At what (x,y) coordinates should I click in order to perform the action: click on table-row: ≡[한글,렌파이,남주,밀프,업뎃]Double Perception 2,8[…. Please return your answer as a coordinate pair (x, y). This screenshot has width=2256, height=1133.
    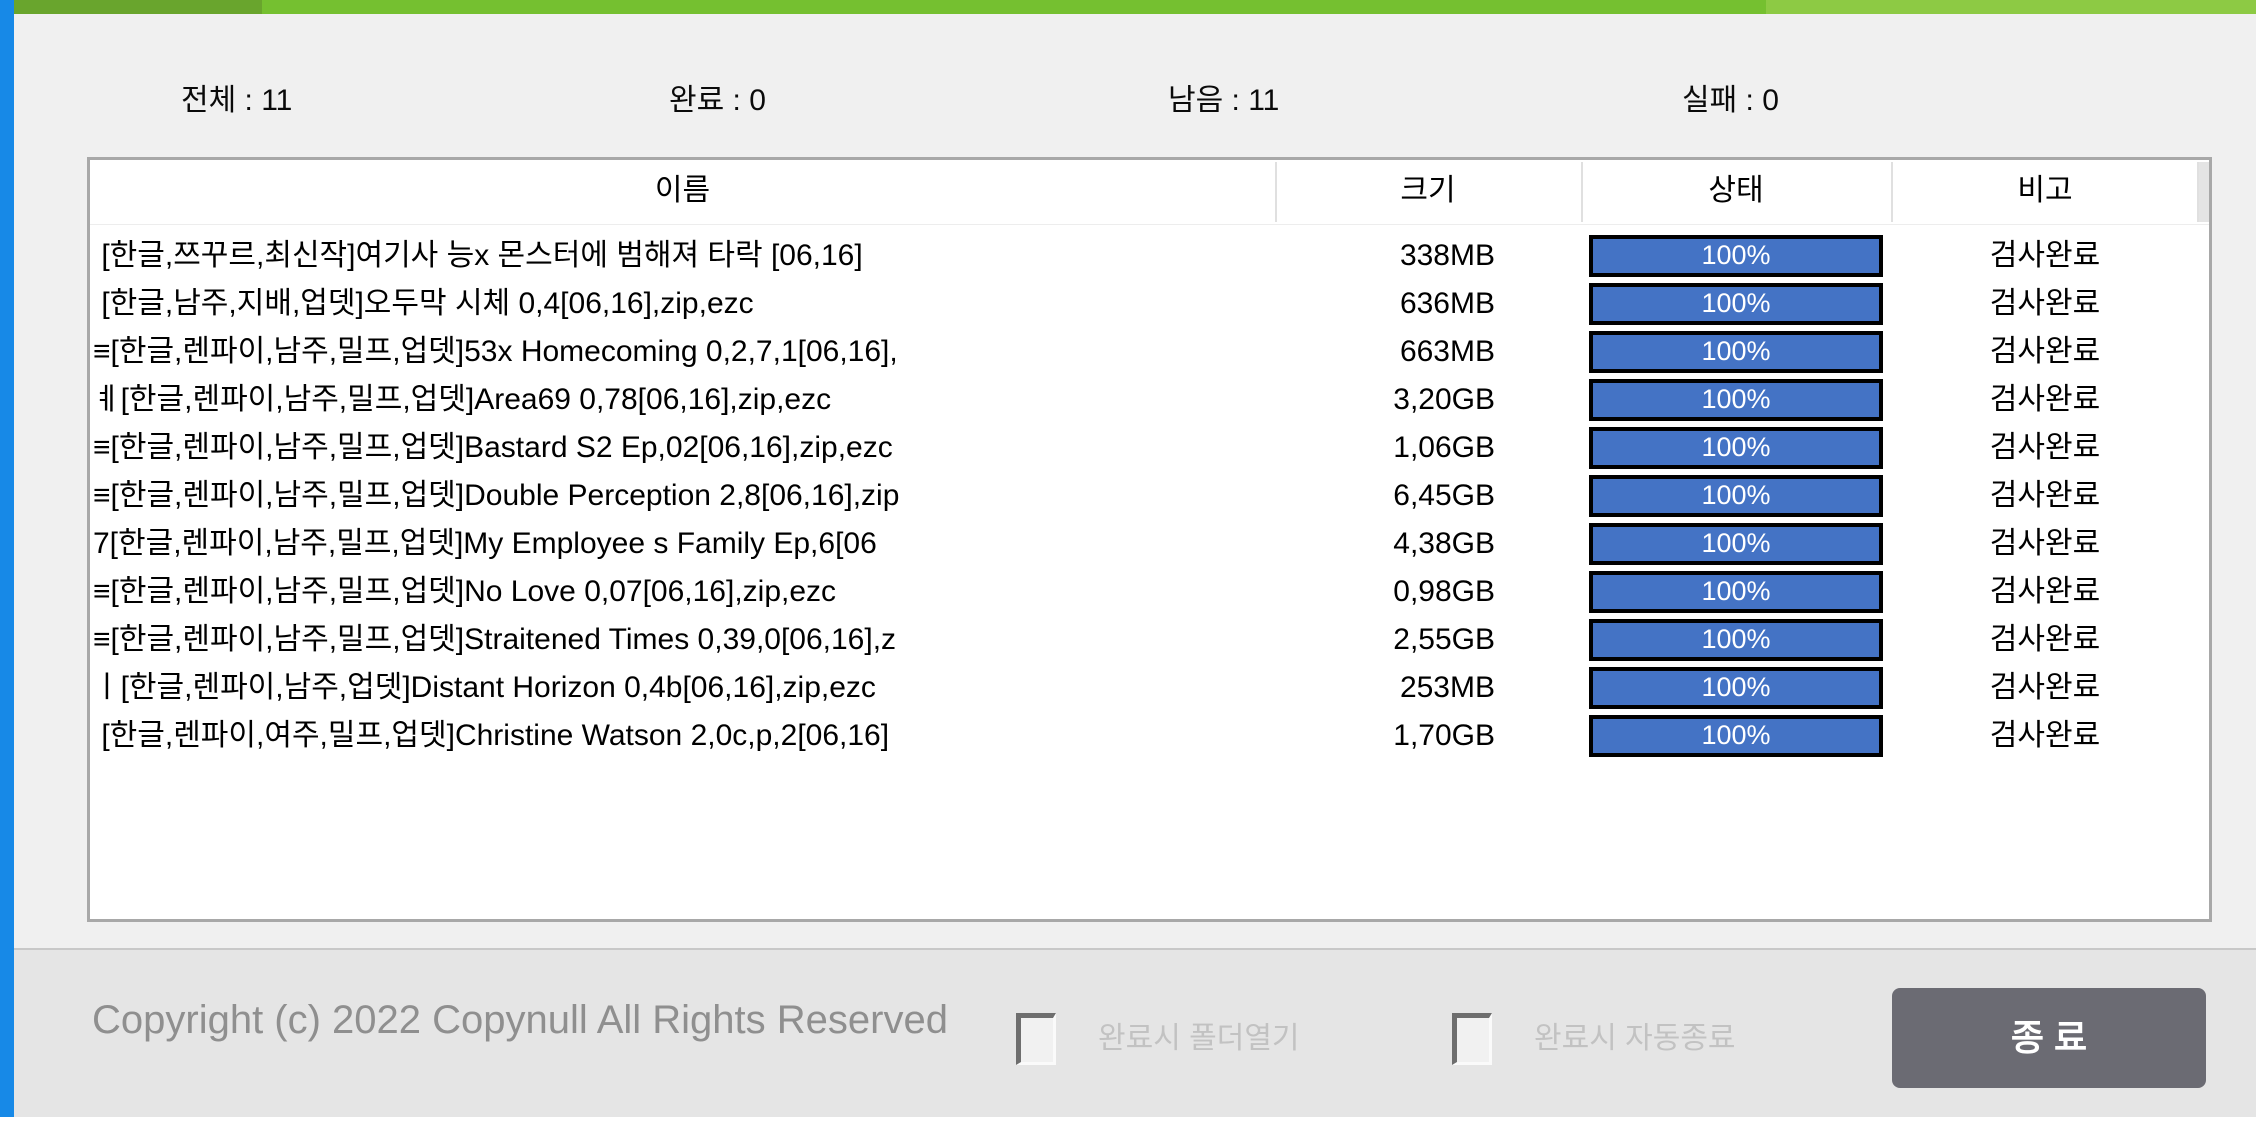
    Looking at the image, I should click on (1149, 496).